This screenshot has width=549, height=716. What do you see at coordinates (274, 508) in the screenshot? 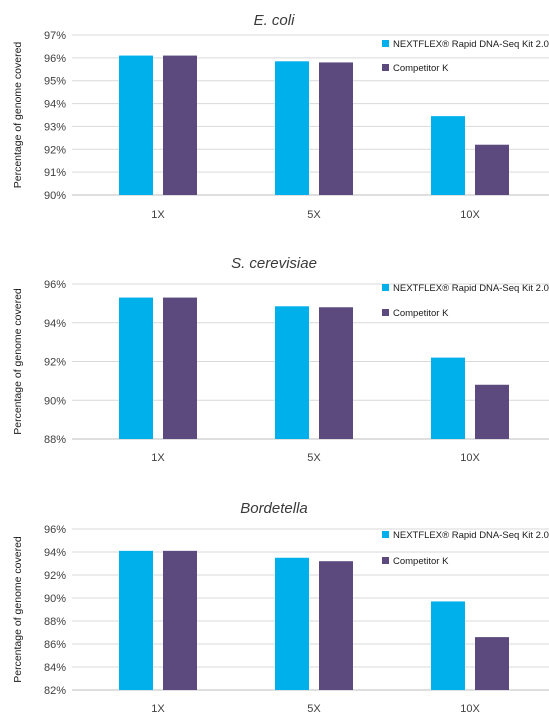
I see `chart-title: Bordetella` at bounding box center [274, 508].